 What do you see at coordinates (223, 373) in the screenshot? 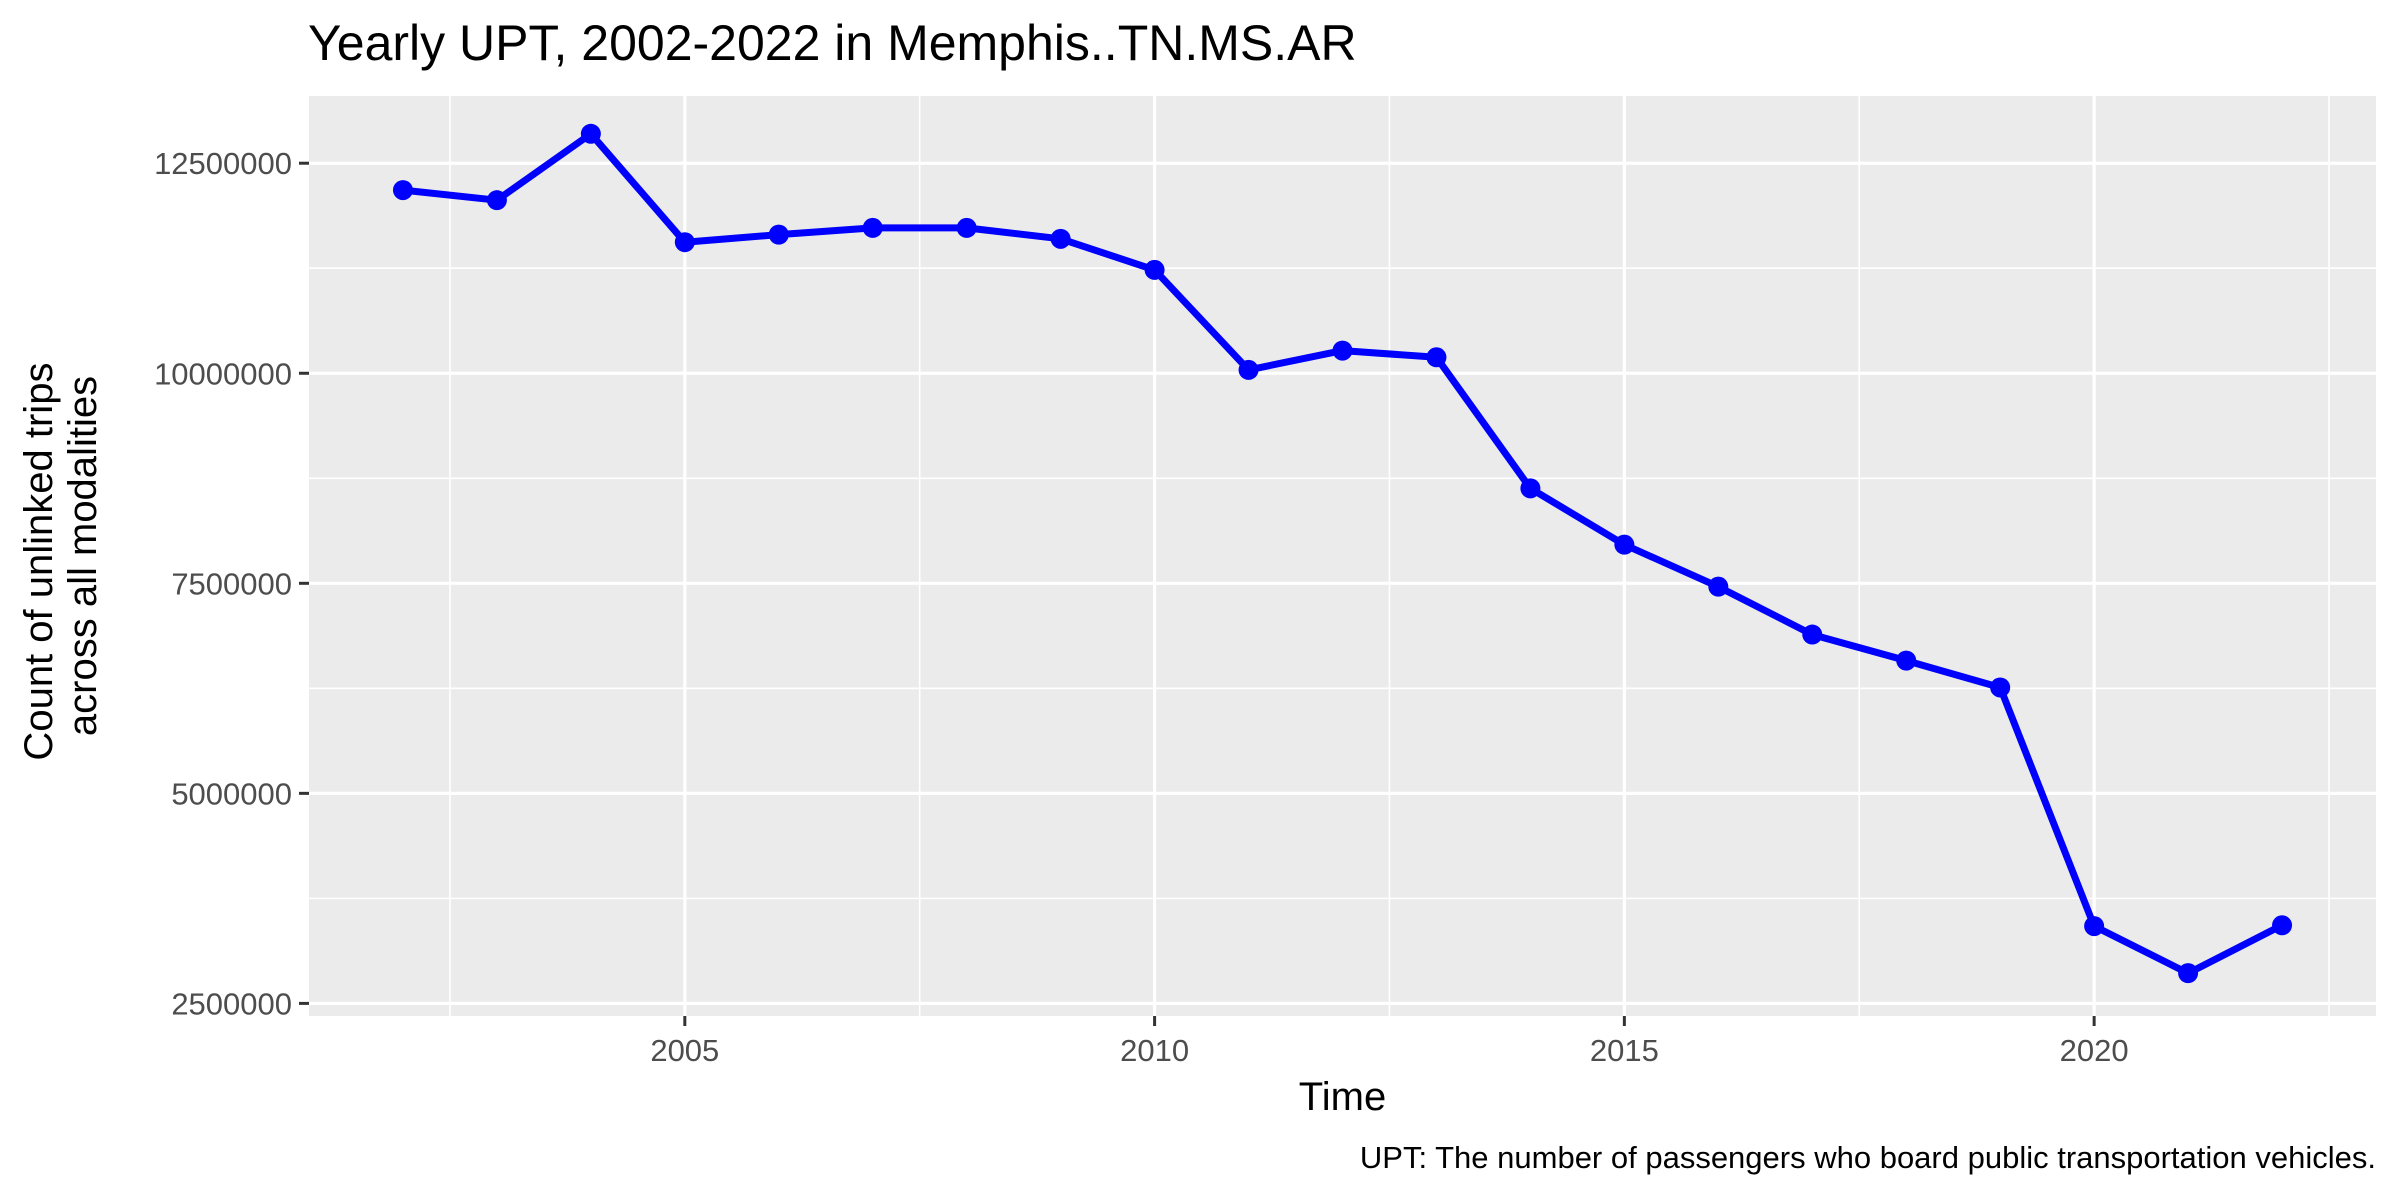
I see `y-tick-label: 10000000` at bounding box center [223, 373].